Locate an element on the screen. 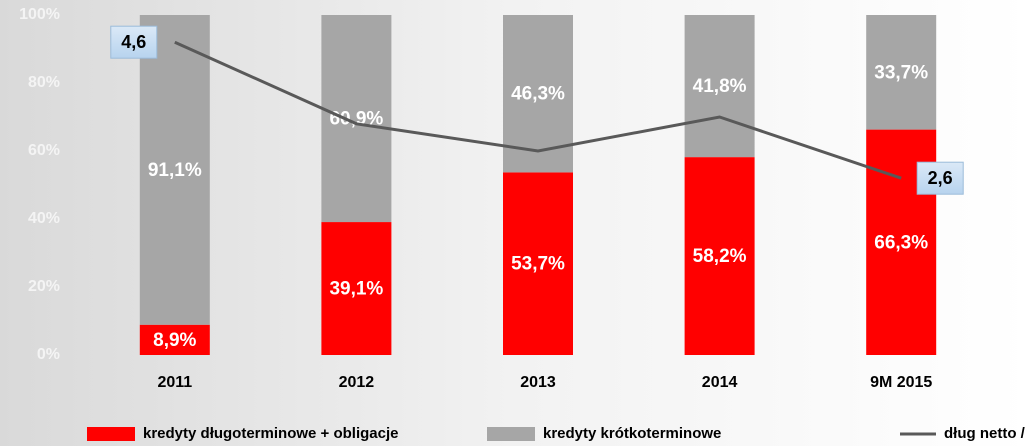 This screenshot has width=1029, height=446. bar-value-label: 58,2% is located at coordinates (720, 256).